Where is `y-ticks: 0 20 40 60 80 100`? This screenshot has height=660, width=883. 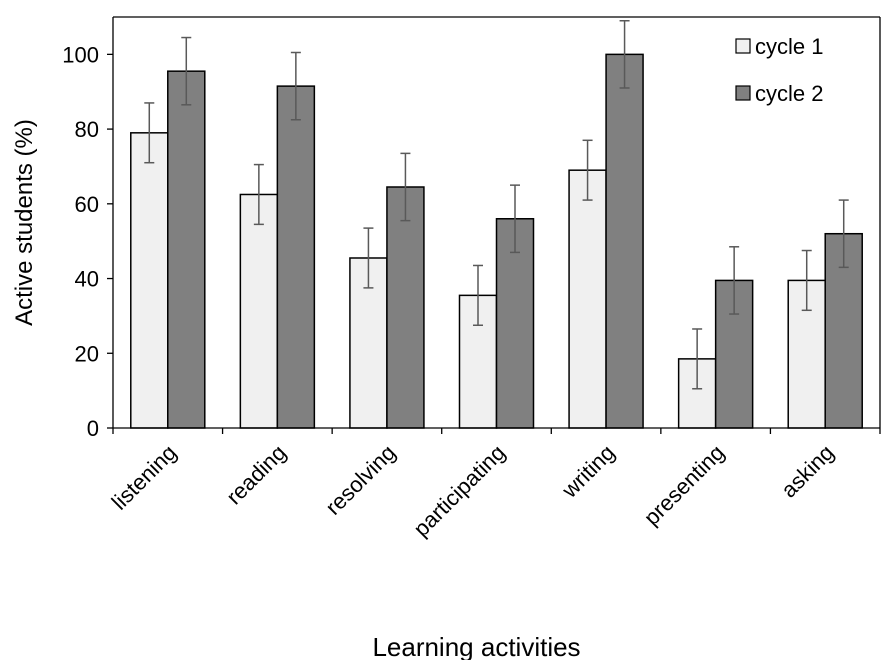 y-ticks: 0 20 40 60 80 100 is located at coordinates (87, 241).